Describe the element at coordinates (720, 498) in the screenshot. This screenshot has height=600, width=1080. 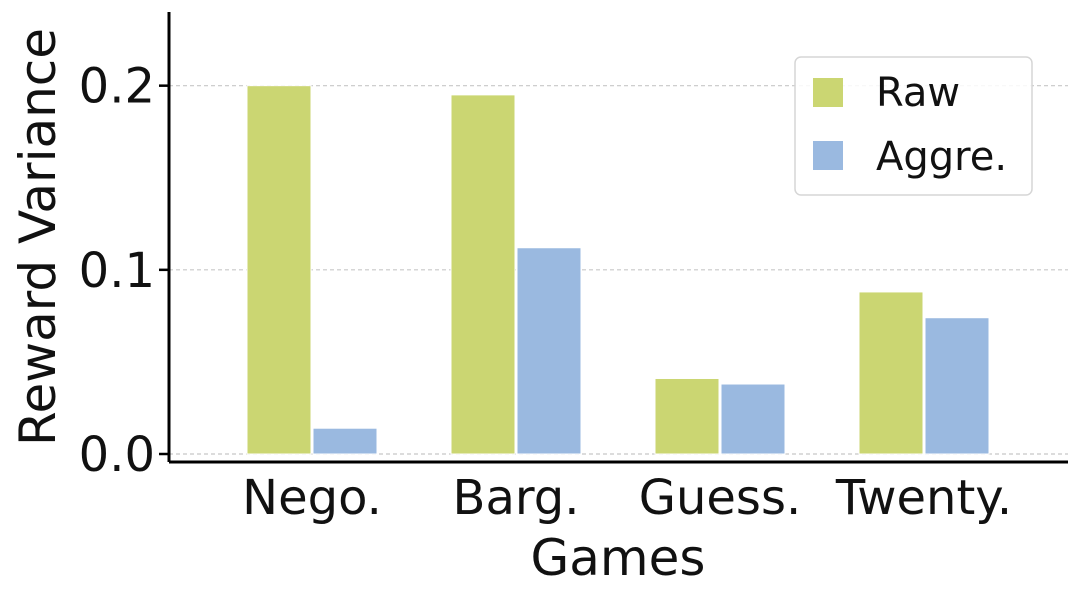
I see `x-tick-label: Guess.` at that location.